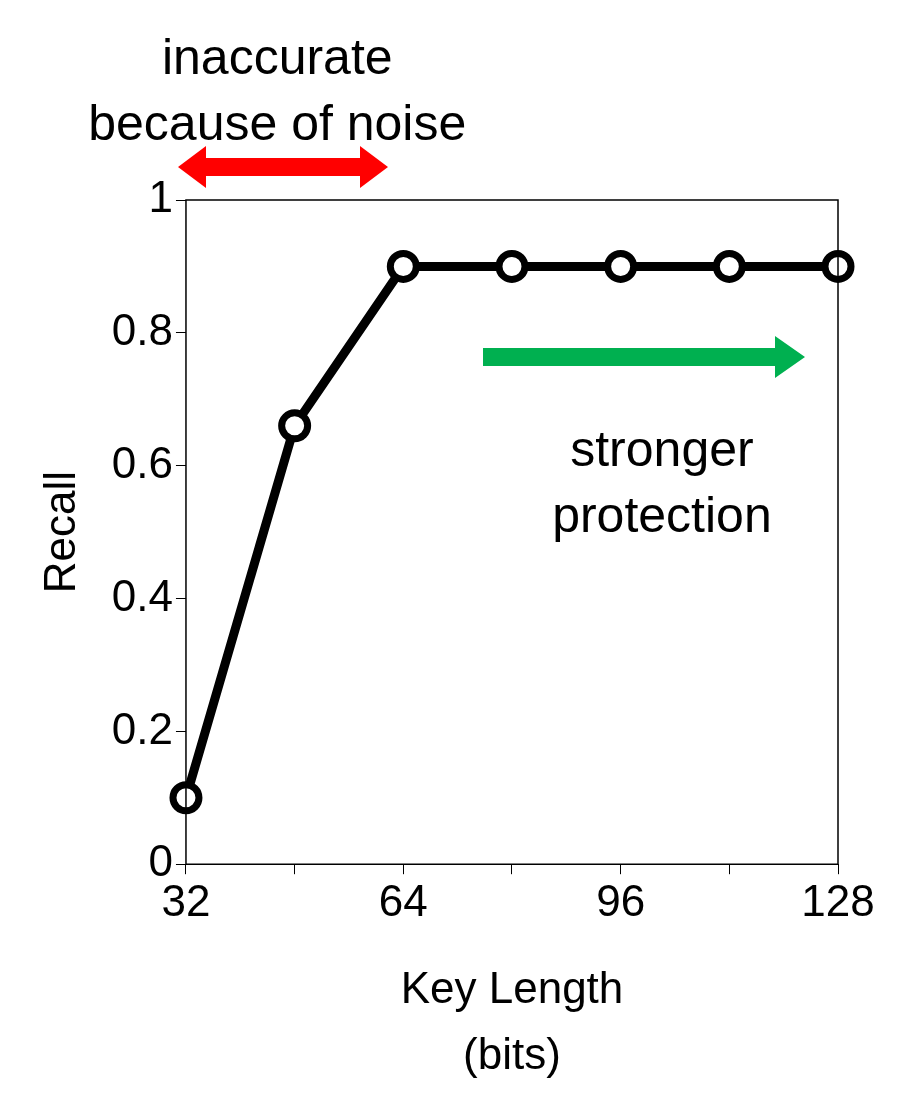 The height and width of the screenshot is (1094, 900). What do you see at coordinates (621, 900) in the screenshot?
I see `x-tick-label: 96` at bounding box center [621, 900].